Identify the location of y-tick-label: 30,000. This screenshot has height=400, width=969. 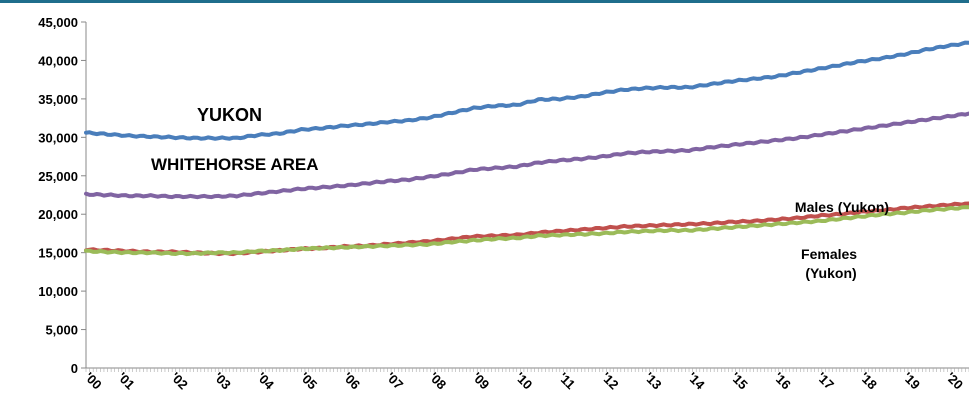
(58, 137).